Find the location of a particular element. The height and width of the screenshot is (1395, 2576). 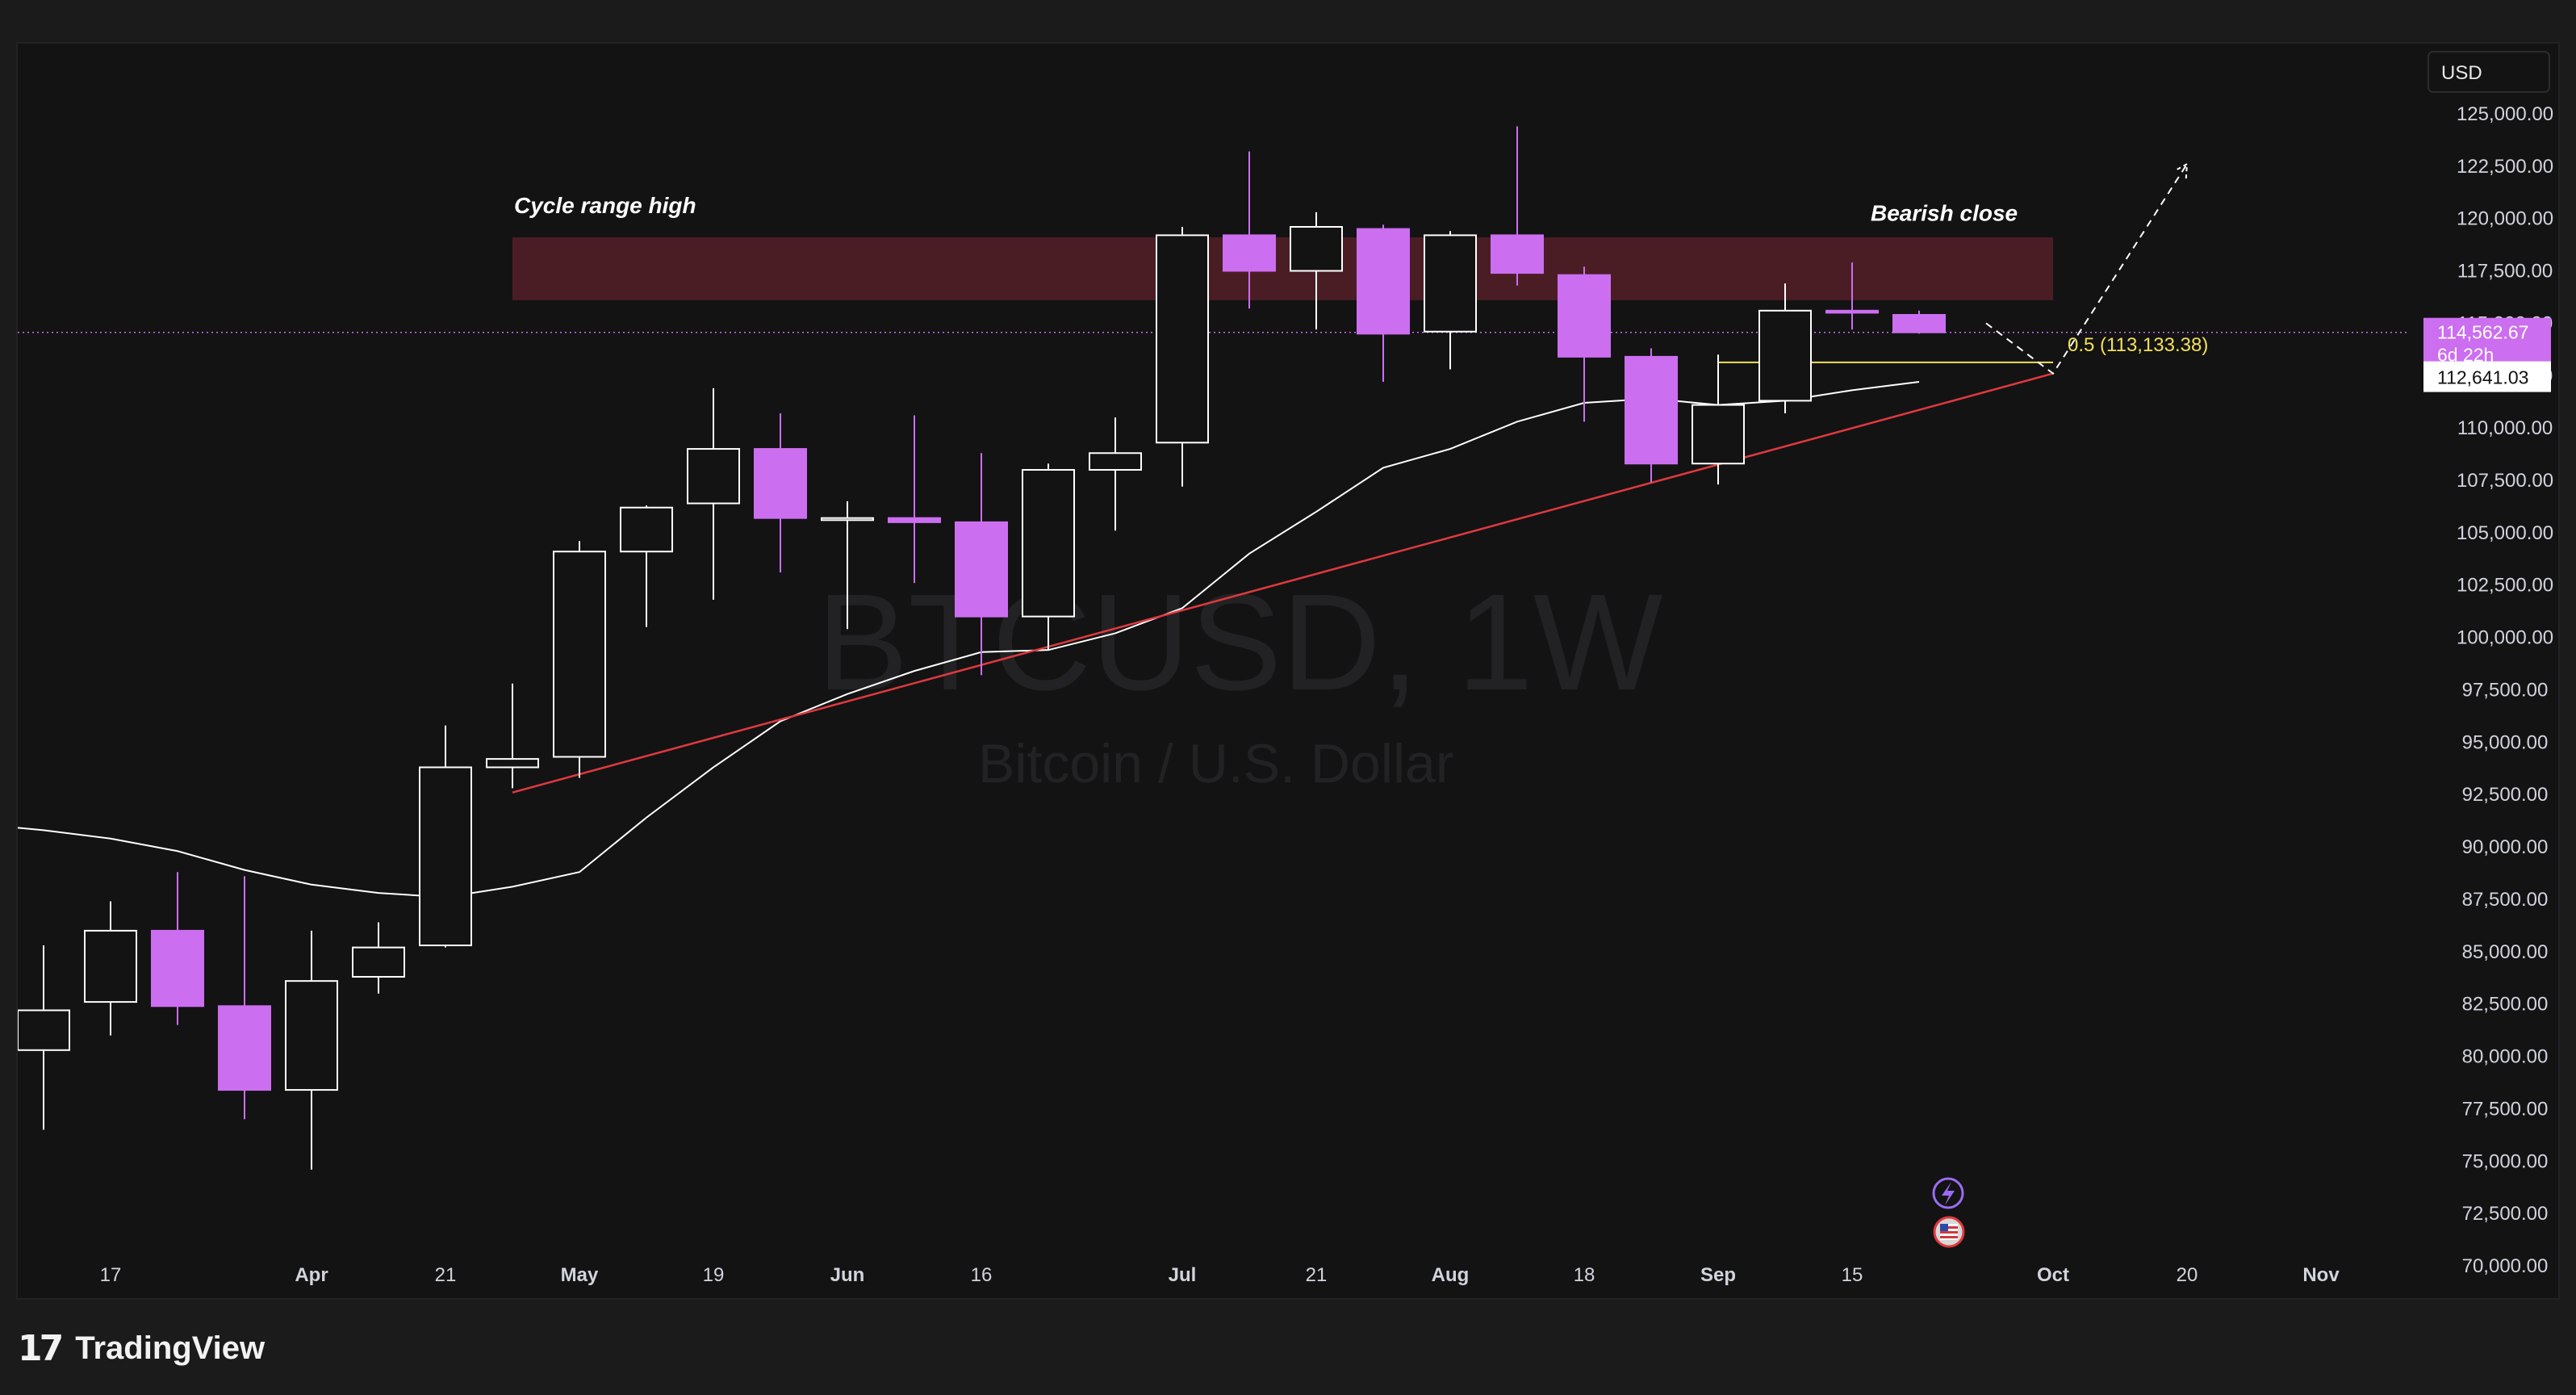

y-tick-label: 70,000.00 is located at coordinates (2505, 1266).